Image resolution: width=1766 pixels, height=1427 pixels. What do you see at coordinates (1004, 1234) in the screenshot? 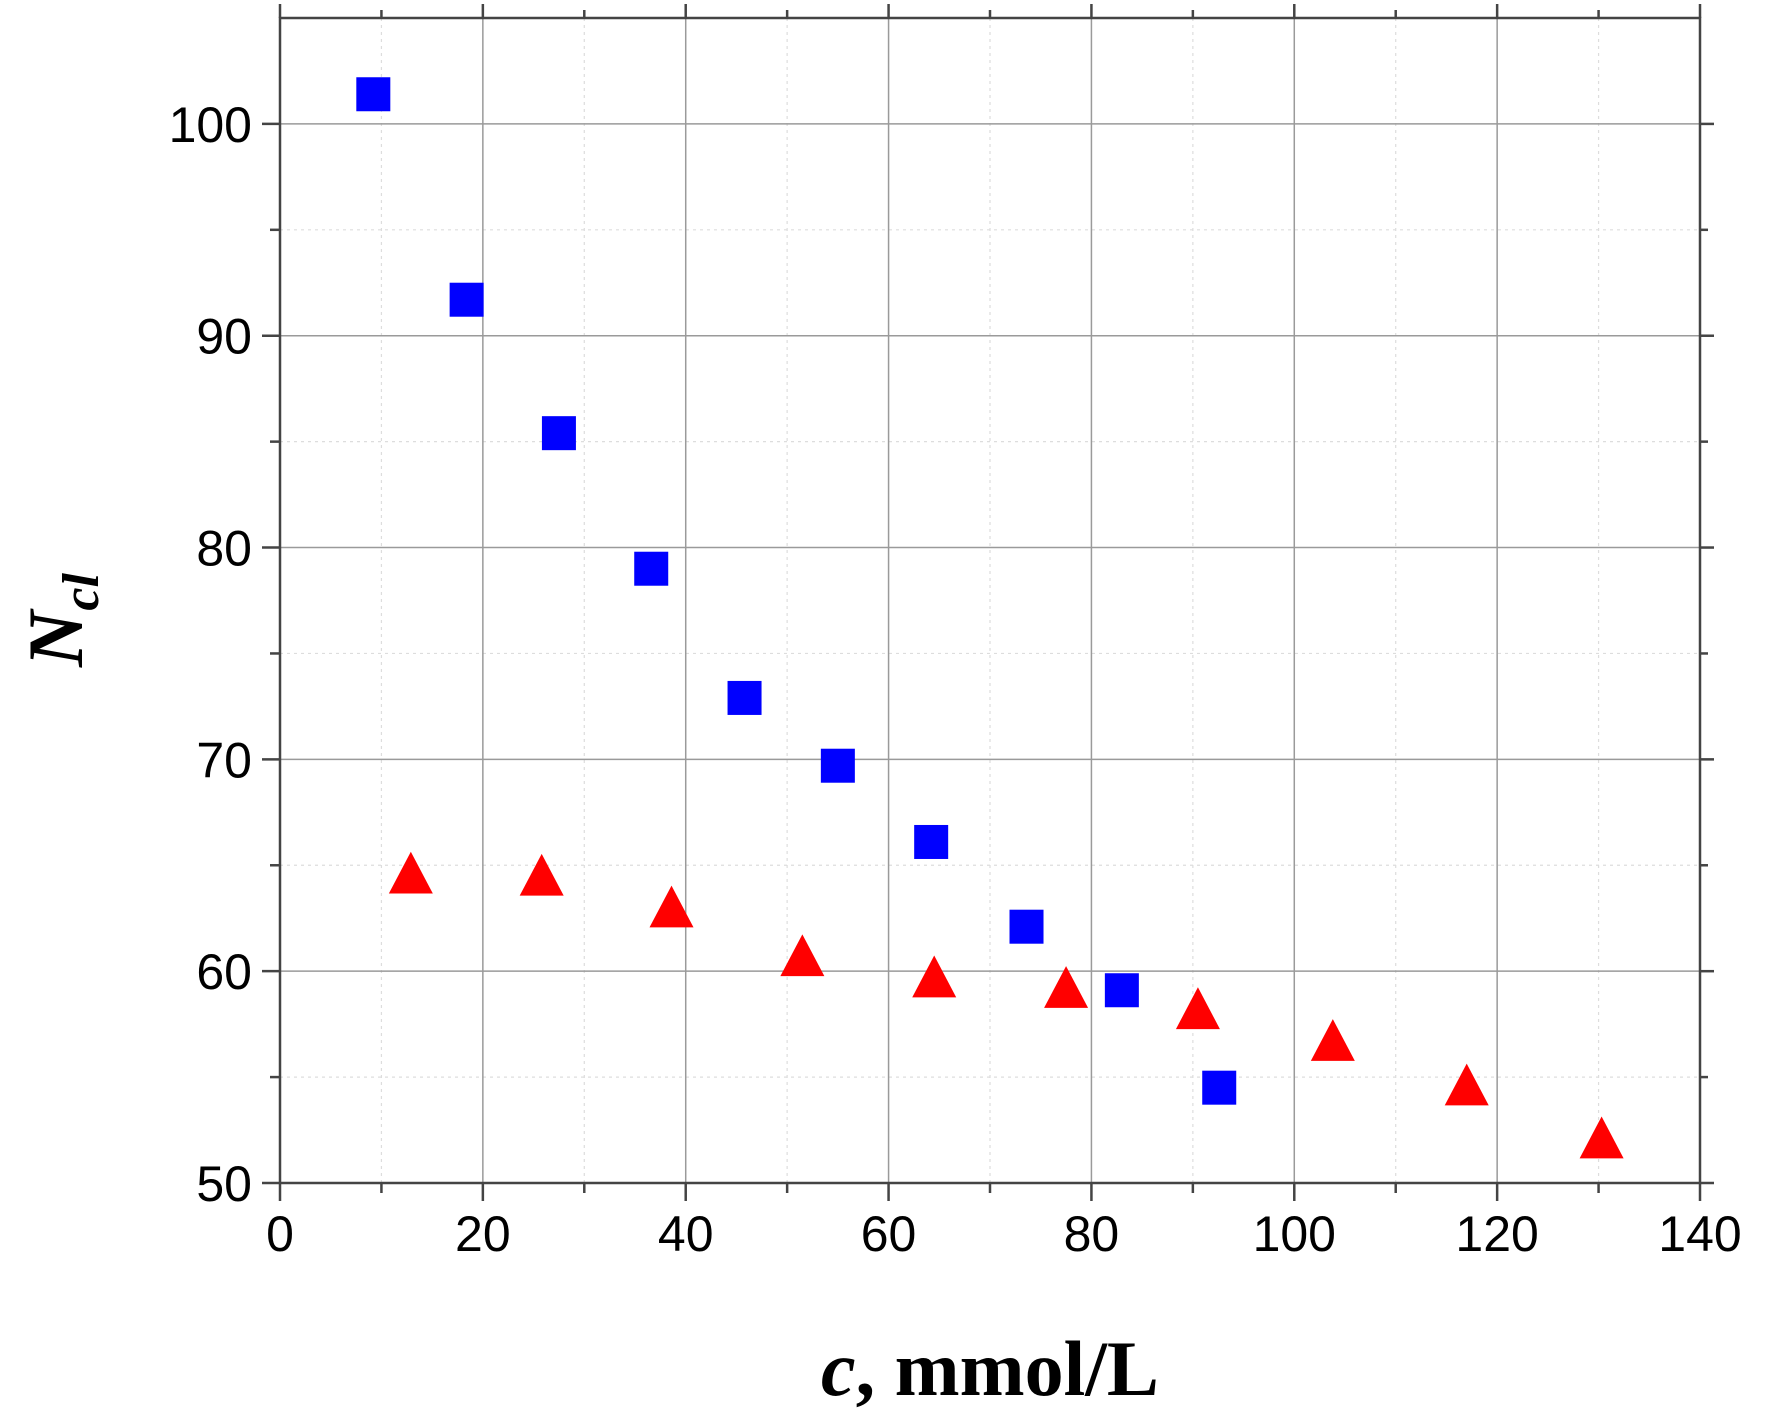
I see `x-tick-labels: 0 20 40 60 80 100 120 140` at bounding box center [1004, 1234].